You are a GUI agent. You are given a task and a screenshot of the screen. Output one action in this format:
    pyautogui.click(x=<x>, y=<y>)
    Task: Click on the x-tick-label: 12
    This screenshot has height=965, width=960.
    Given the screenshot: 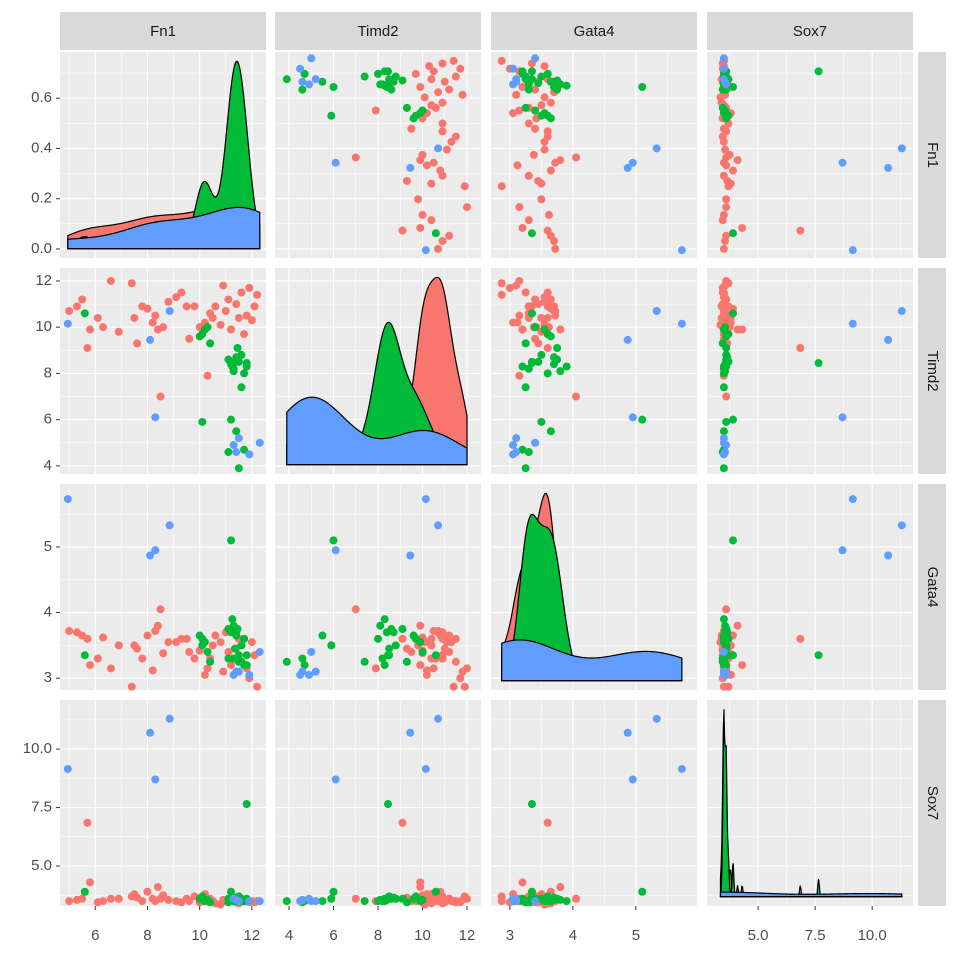 What is the action you would take?
    pyautogui.click(x=252, y=935)
    